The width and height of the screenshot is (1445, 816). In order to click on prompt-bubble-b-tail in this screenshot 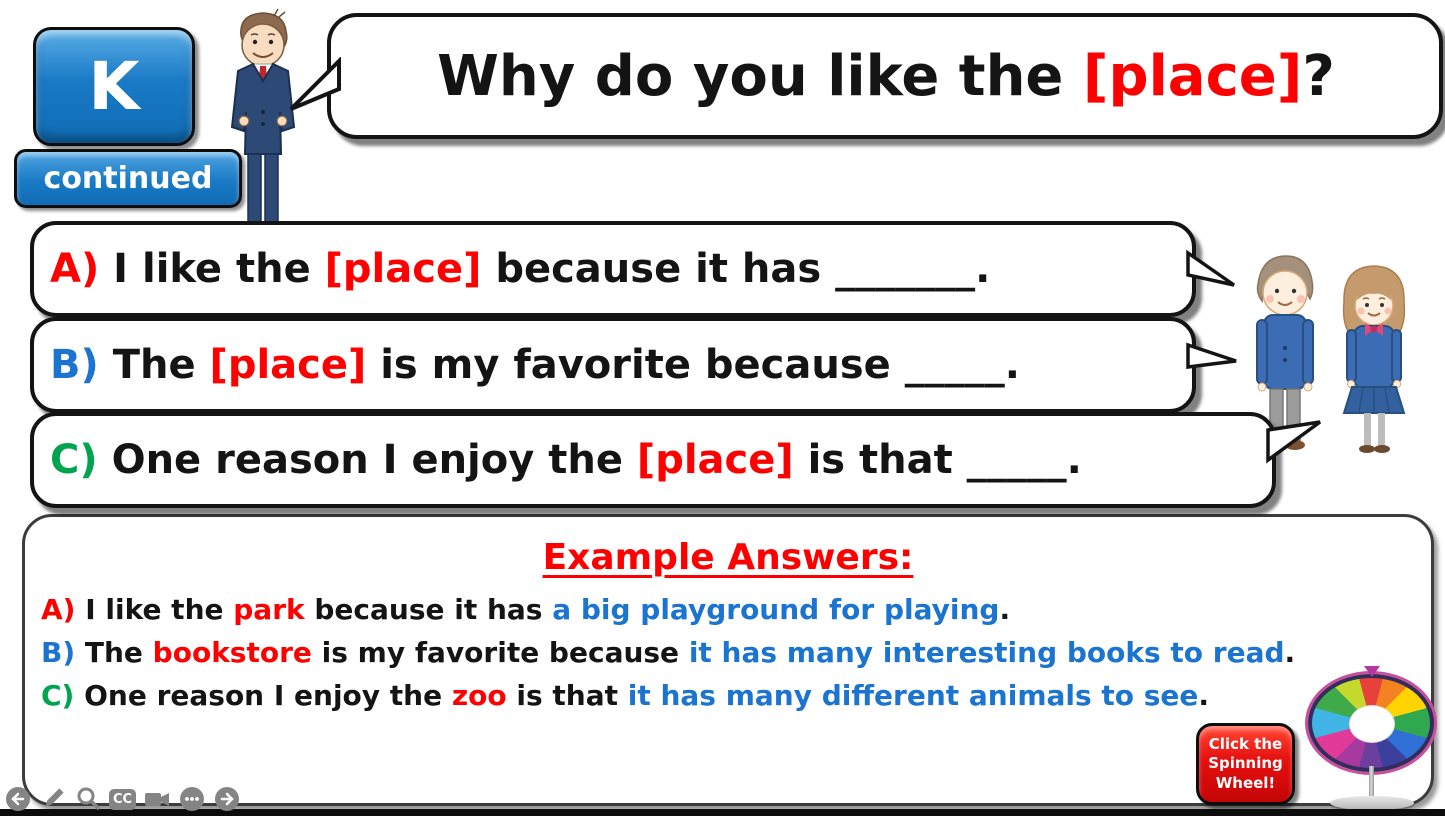, I will do `click(1211, 355)`.